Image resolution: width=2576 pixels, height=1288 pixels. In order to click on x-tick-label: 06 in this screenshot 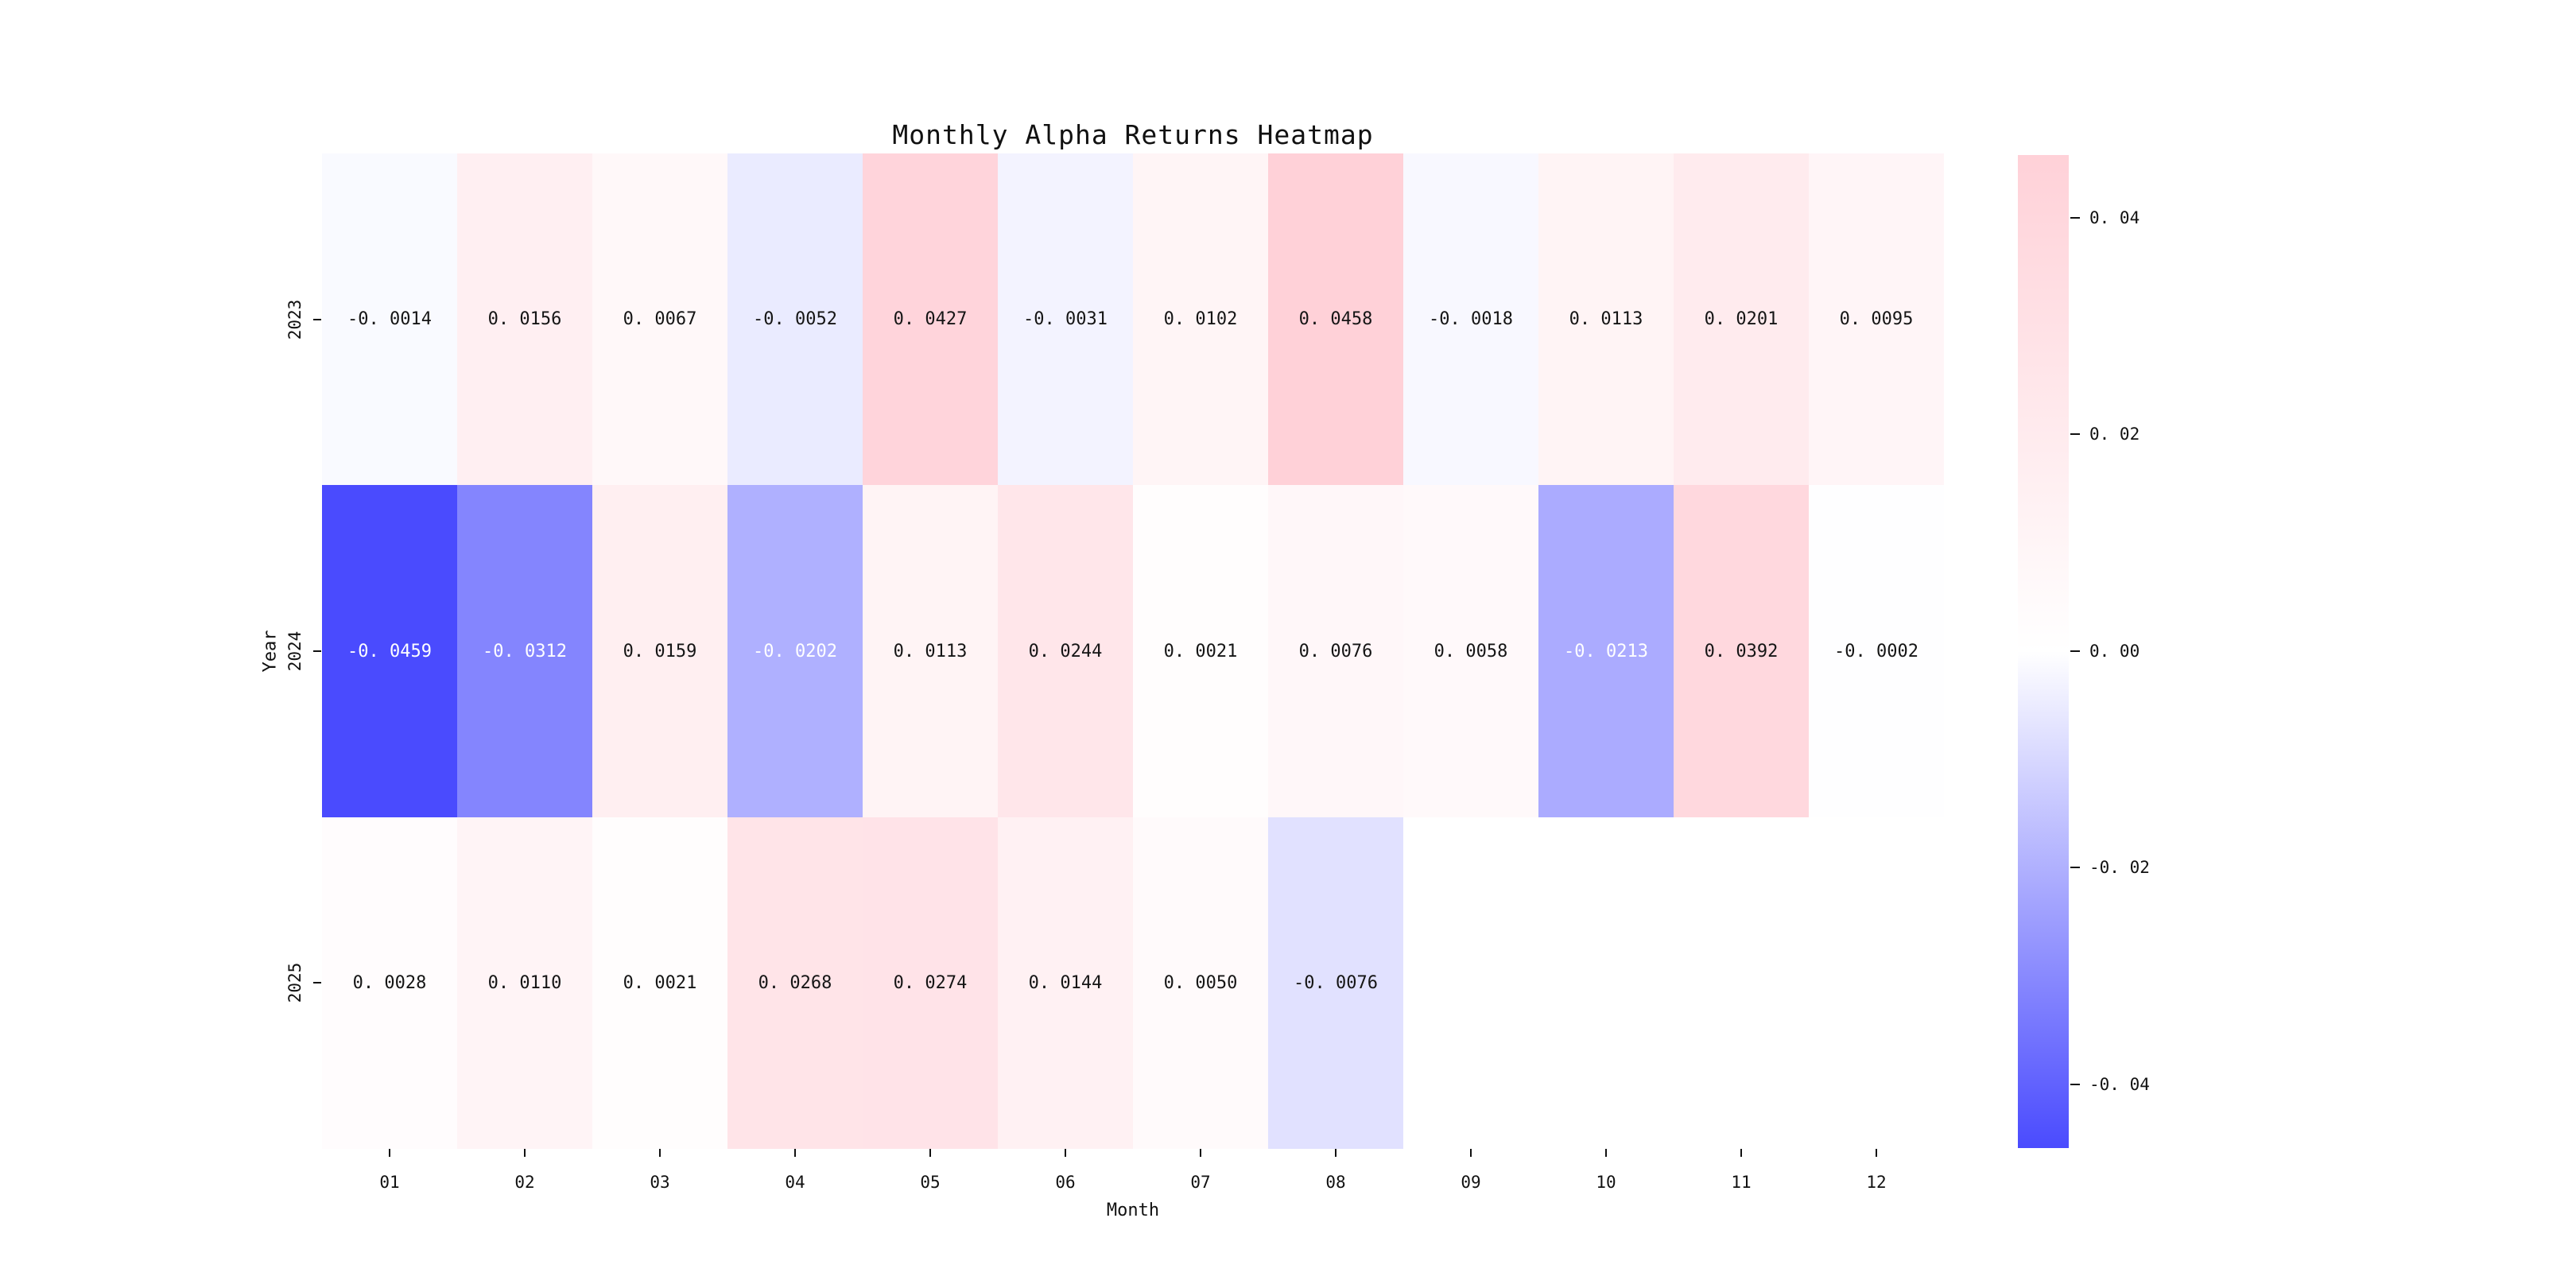, I will do `click(1065, 1182)`.